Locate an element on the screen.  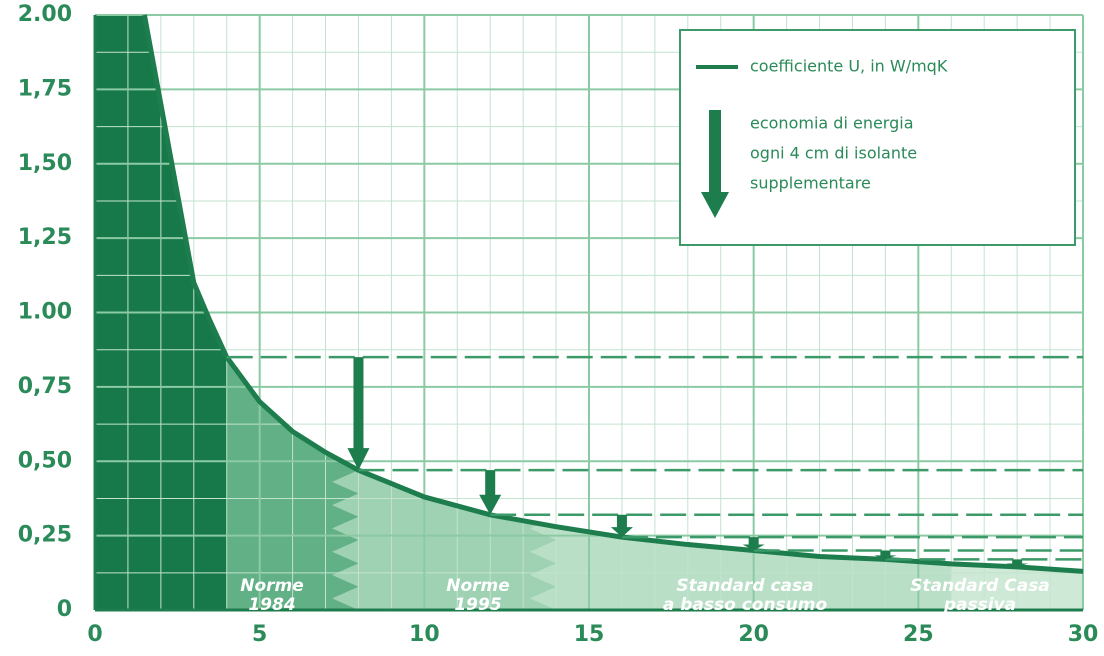
y-tick-label: 0 is located at coordinates (64, 609).